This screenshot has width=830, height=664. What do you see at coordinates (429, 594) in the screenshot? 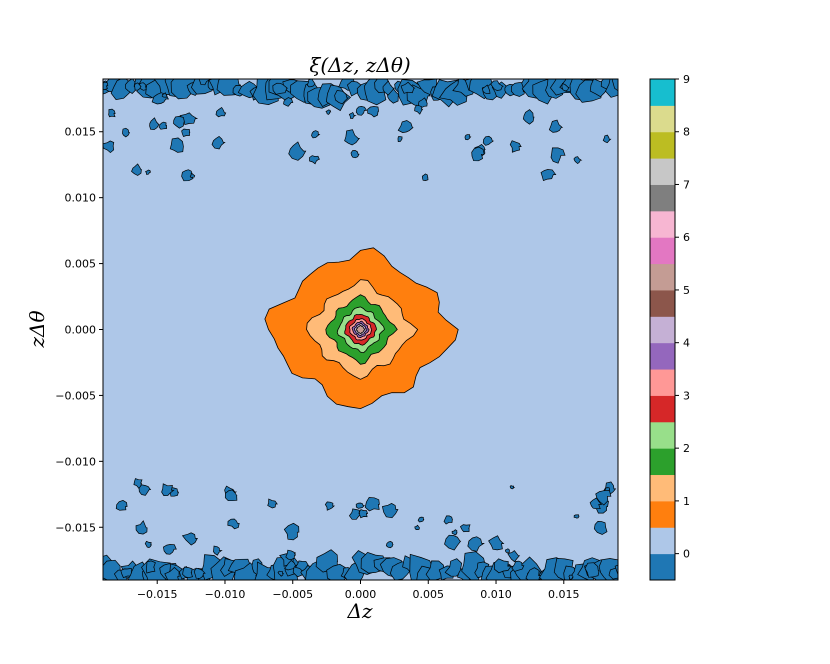
I see `x-tick-label: 0.005` at bounding box center [429, 594].